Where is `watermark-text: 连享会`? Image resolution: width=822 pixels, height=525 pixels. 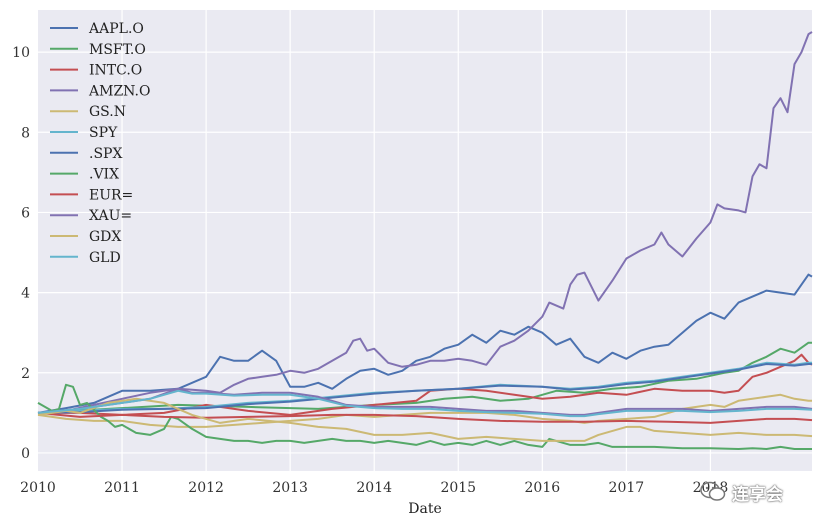 watermark-text: 连享会 is located at coordinates (757, 494).